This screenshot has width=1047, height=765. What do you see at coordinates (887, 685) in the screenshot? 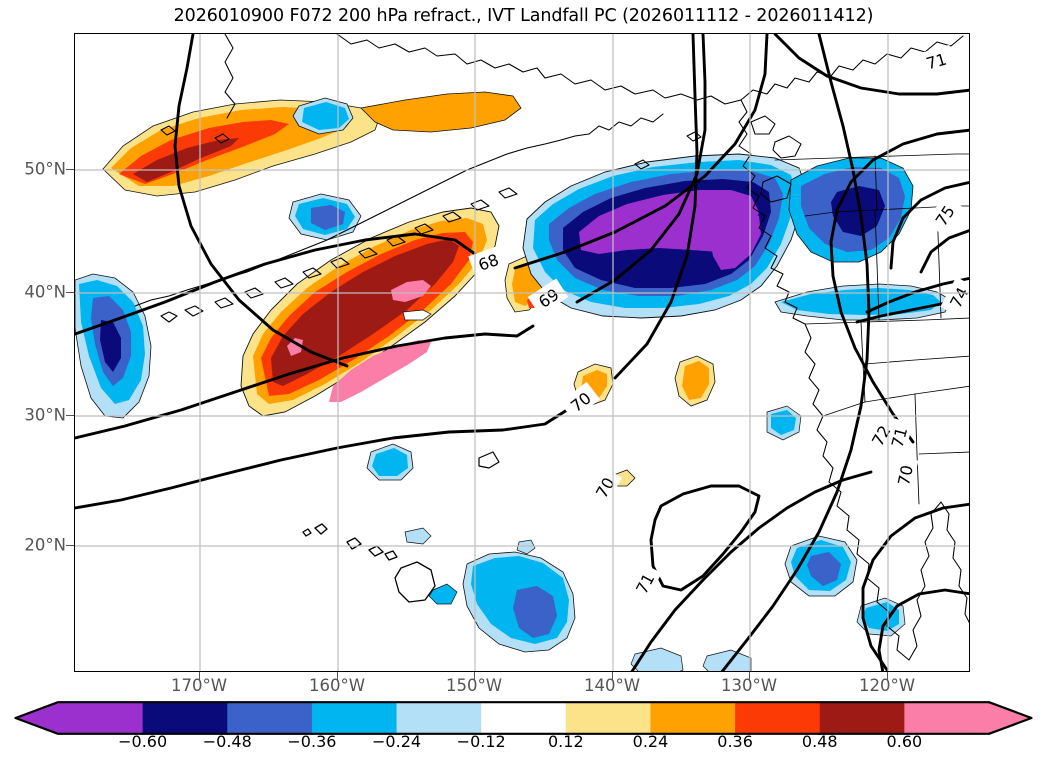
I see `x-tick-label-5: 120°W` at bounding box center [887, 685].